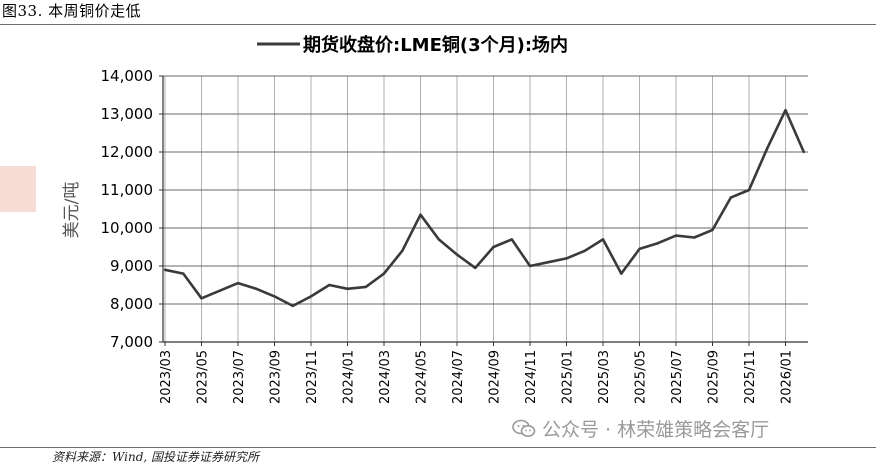  Describe the element at coordinates (787, 377) in the screenshot. I see `x-tick-label: 2026/01` at that location.